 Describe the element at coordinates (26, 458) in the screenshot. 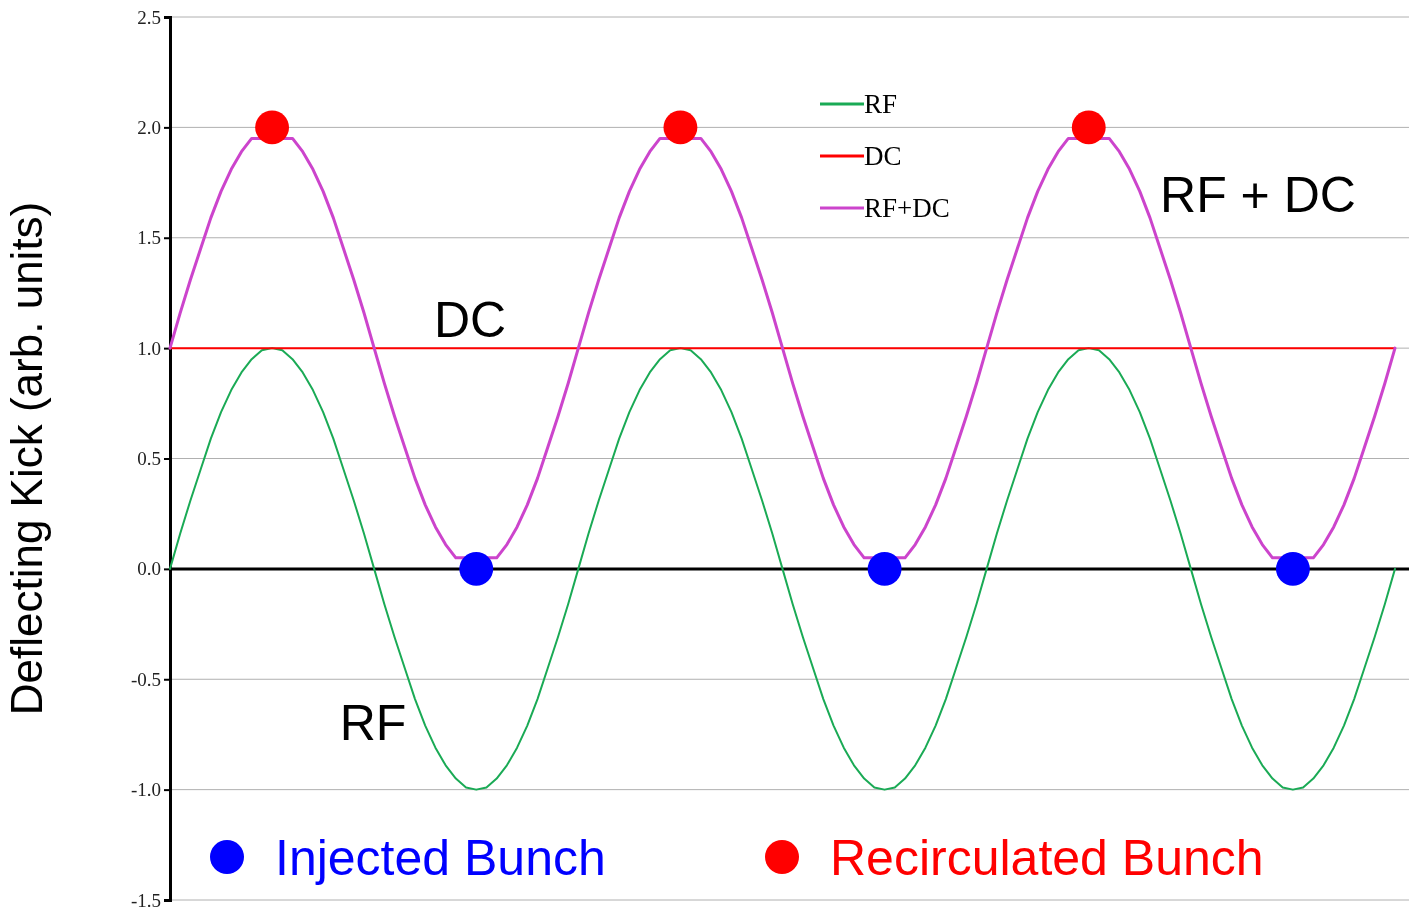

I see `y-axis-title: Deflecting Kick (arb. units)` at that location.